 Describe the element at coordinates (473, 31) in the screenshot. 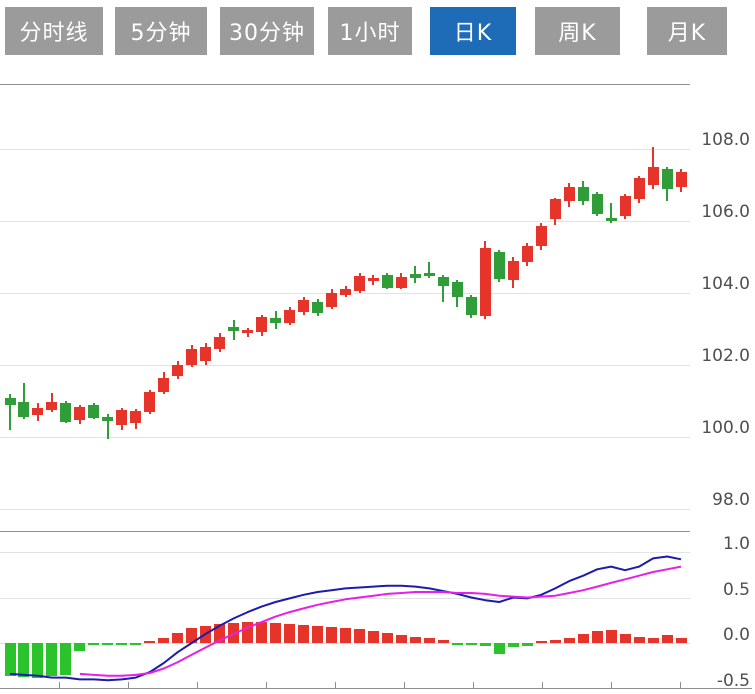

I see `tab-daily-k: 日K` at that location.